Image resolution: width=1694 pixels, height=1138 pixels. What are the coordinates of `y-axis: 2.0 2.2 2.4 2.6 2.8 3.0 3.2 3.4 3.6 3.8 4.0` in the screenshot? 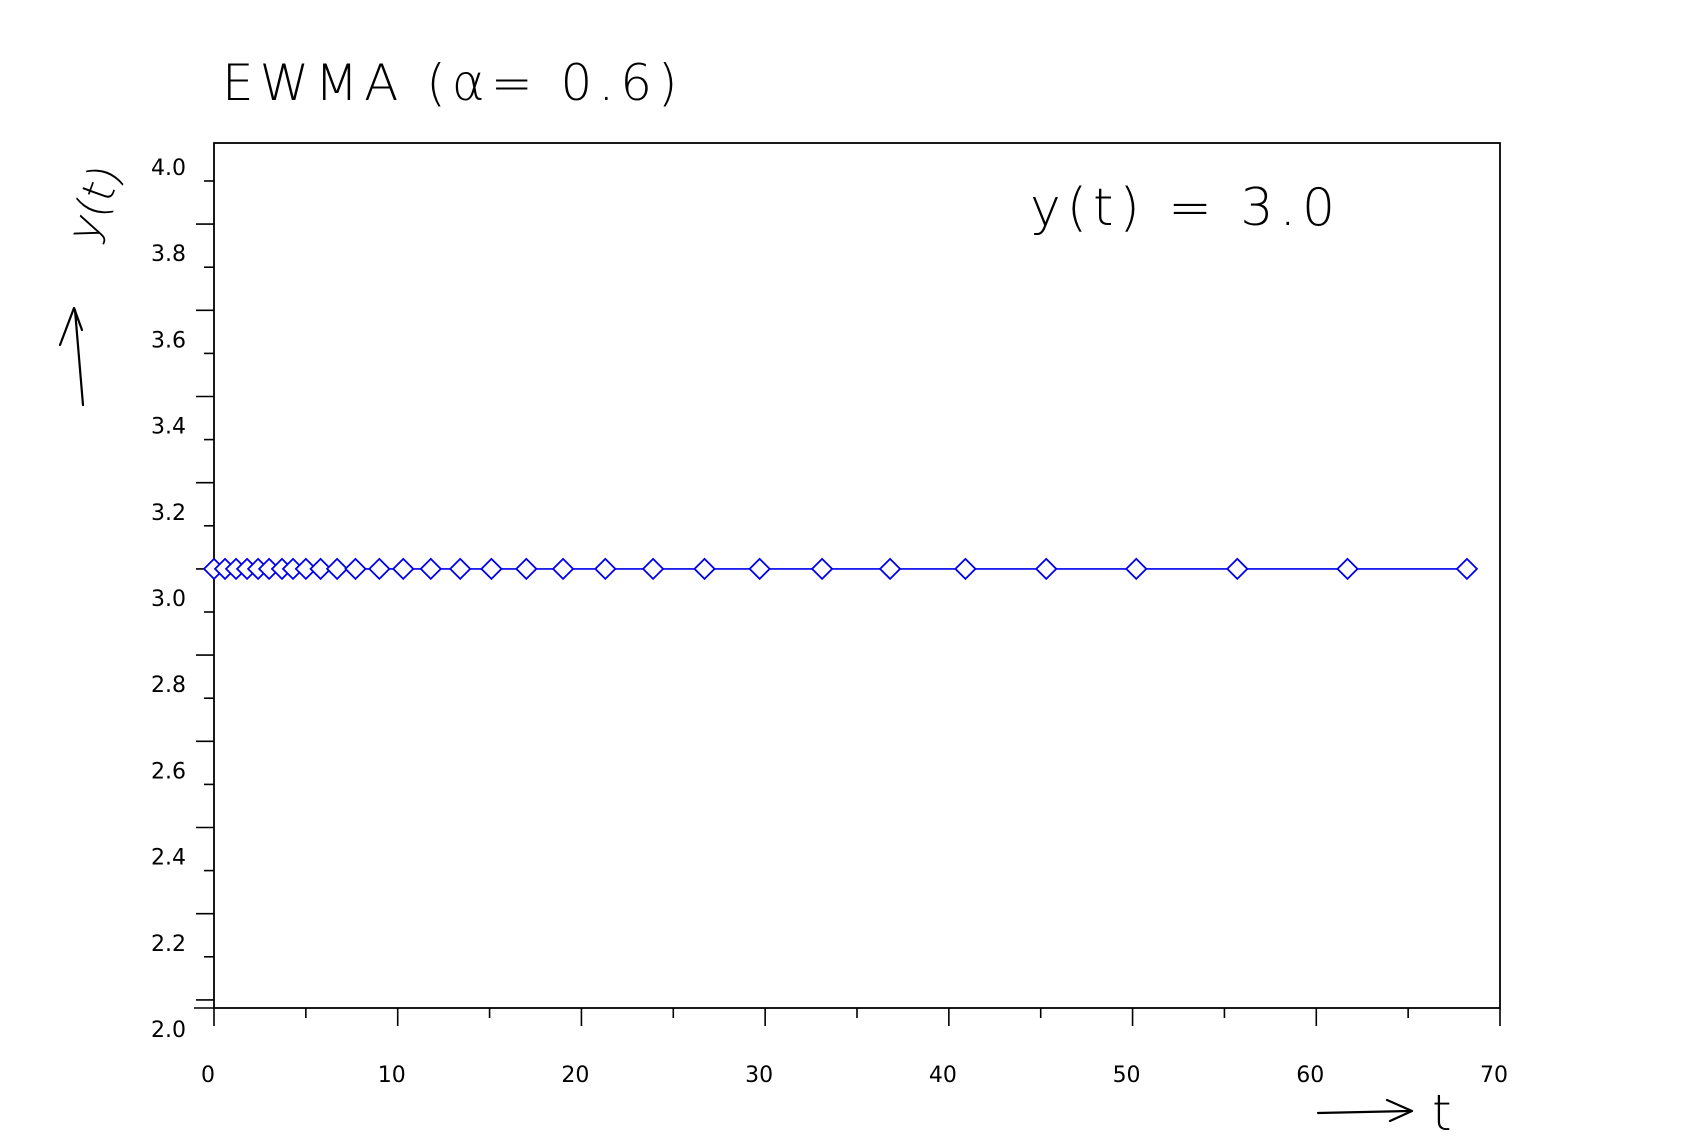 It's located at (182, 599).